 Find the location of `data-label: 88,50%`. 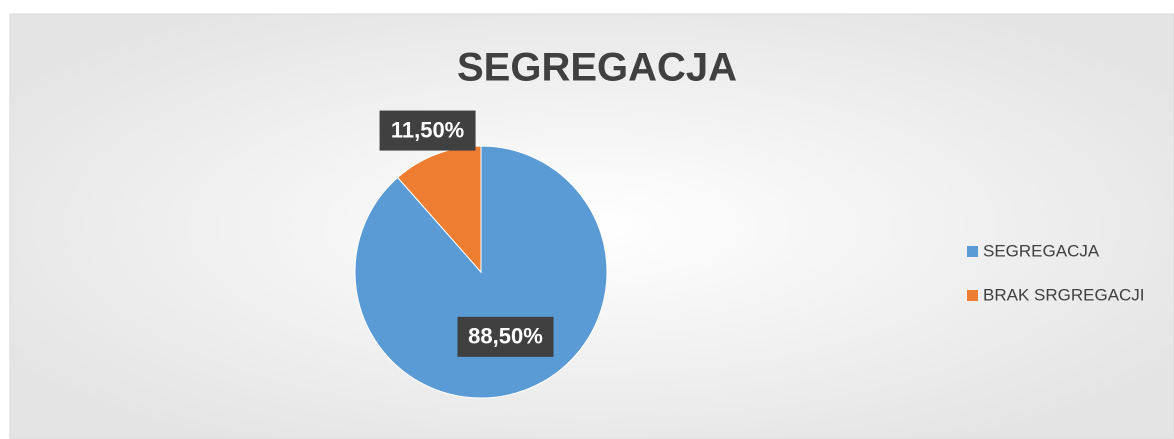

data-label: 88,50% is located at coordinates (505, 336).